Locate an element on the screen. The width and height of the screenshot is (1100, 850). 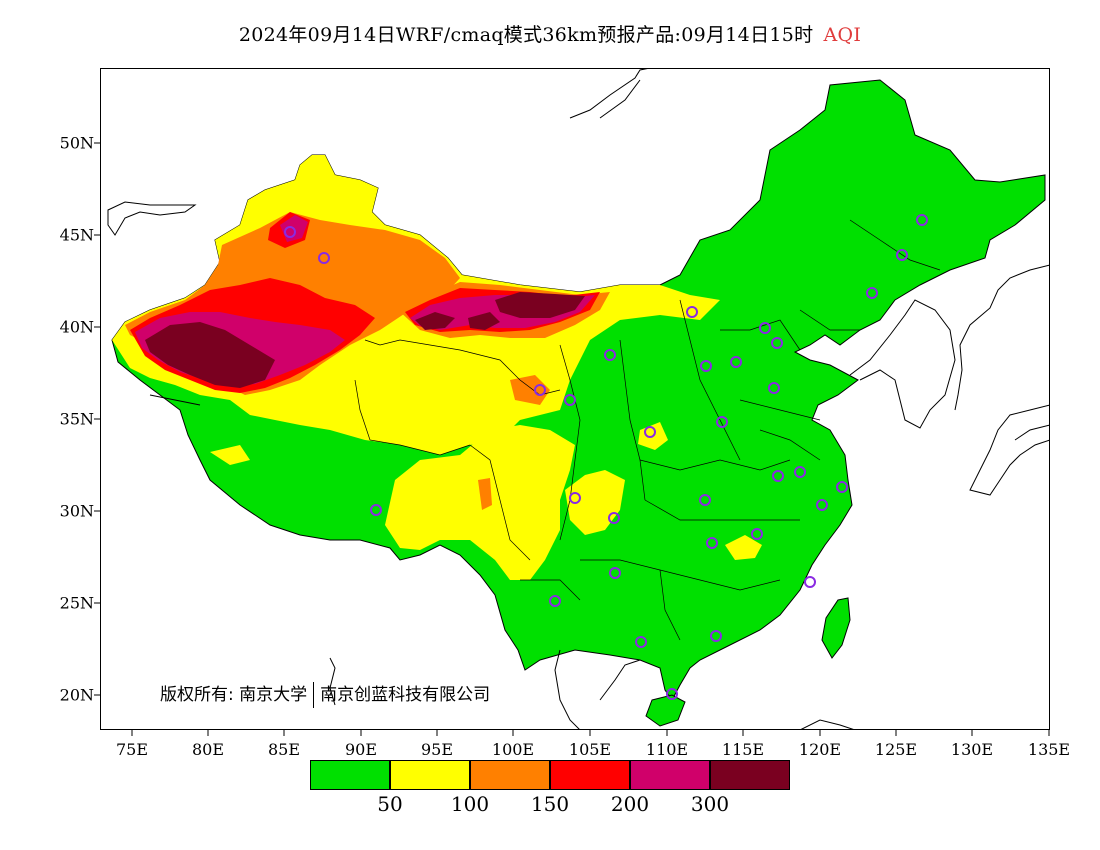
lat-tick-label: 50N is located at coordinates (76, 143).